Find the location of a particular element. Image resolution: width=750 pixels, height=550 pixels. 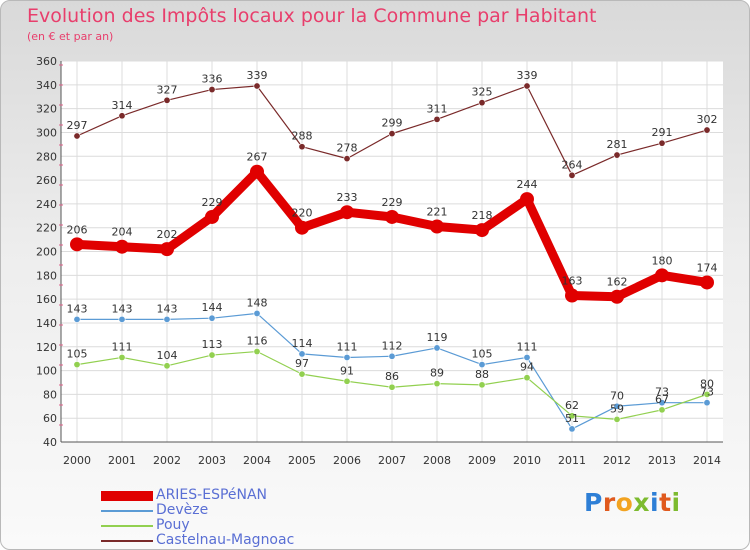

y-tick-label: 120 is located at coordinates (46, 347).